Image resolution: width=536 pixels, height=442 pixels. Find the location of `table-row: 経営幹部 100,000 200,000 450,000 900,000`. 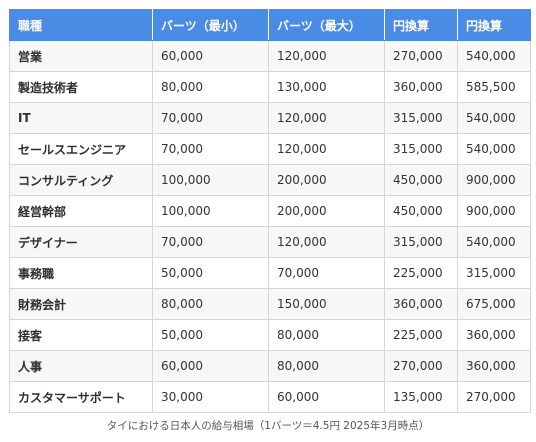

table-row: 経営幹部 100,000 200,000 450,000 900,000 is located at coordinates (270, 211).